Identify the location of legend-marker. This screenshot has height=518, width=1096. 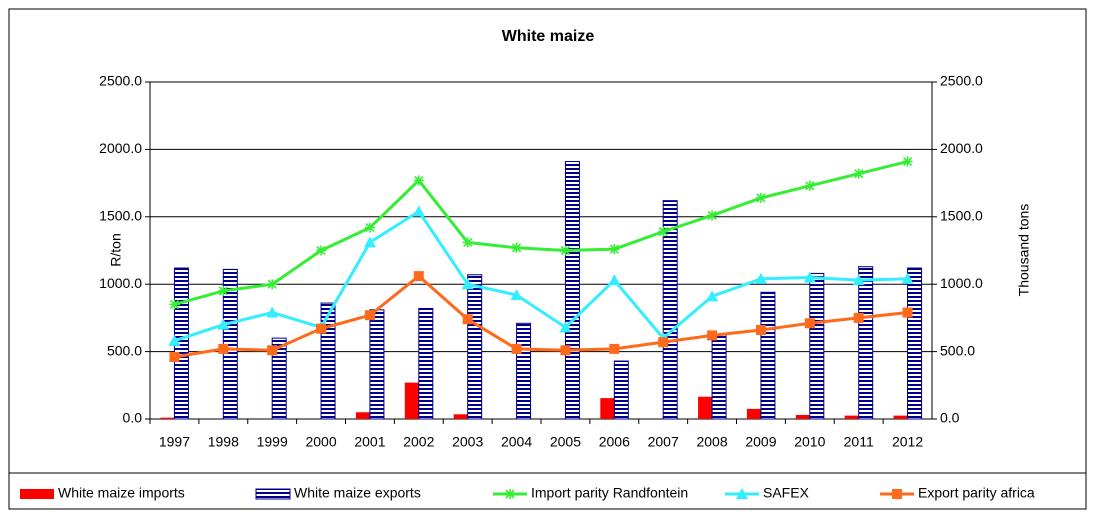
(742, 493).